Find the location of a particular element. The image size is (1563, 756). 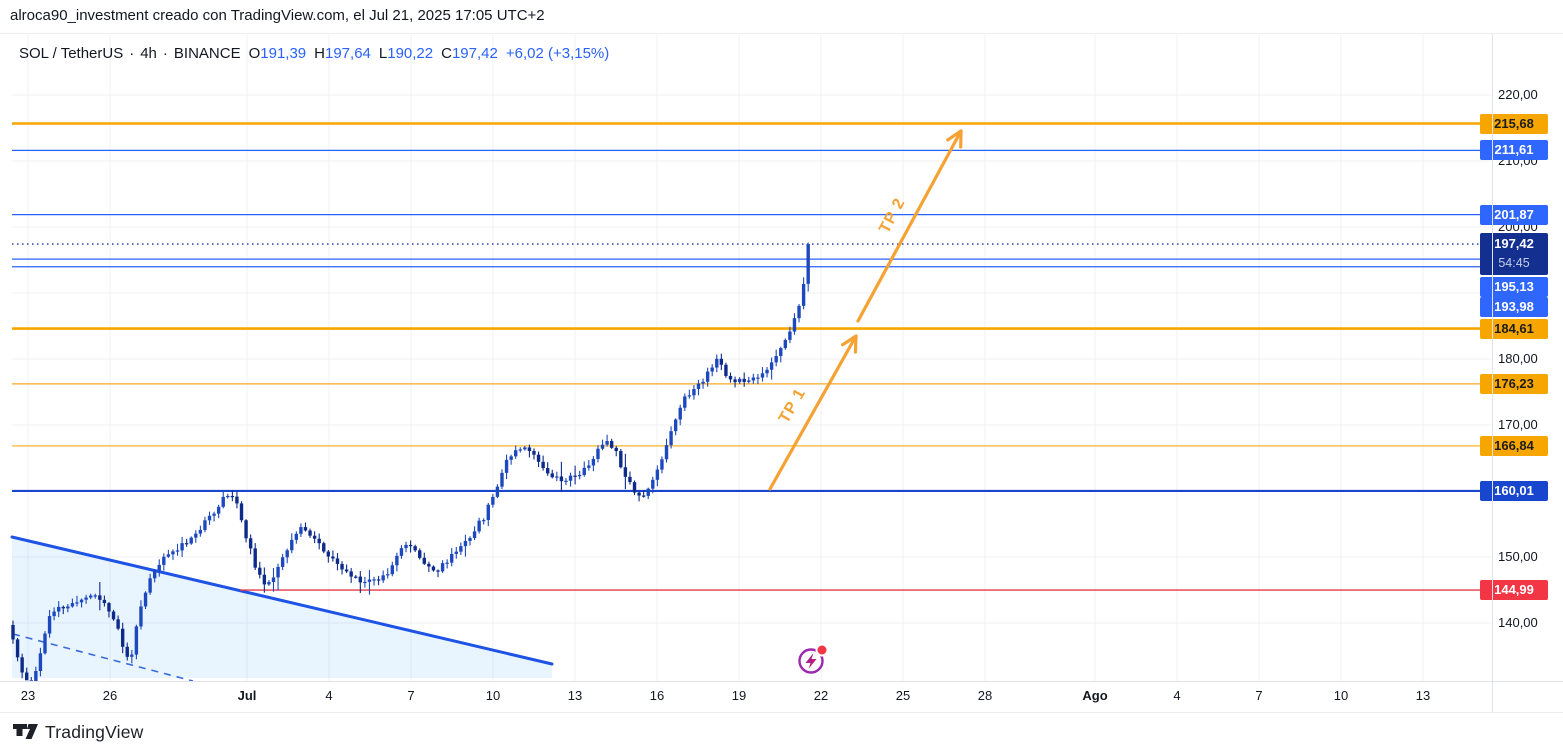

time-axis-label: 10 is located at coordinates (1341, 695).